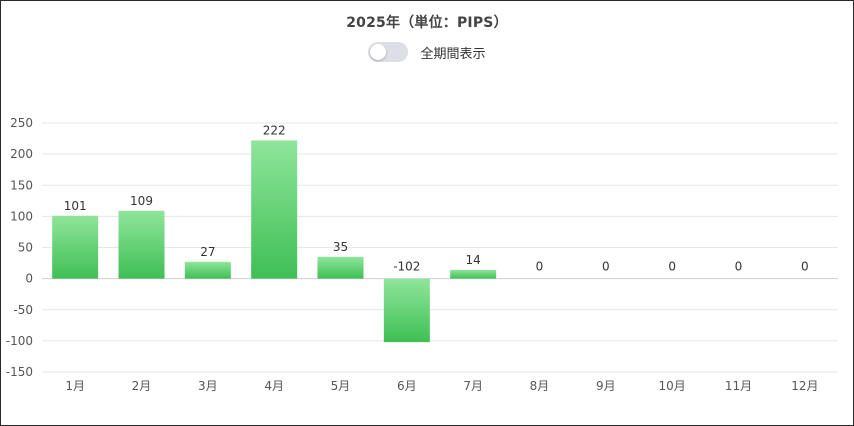 The image size is (854, 426). What do you see at coordinates (75, 247) in the screenshot?
I see `bar-1月` at bounding box center [75, 247].